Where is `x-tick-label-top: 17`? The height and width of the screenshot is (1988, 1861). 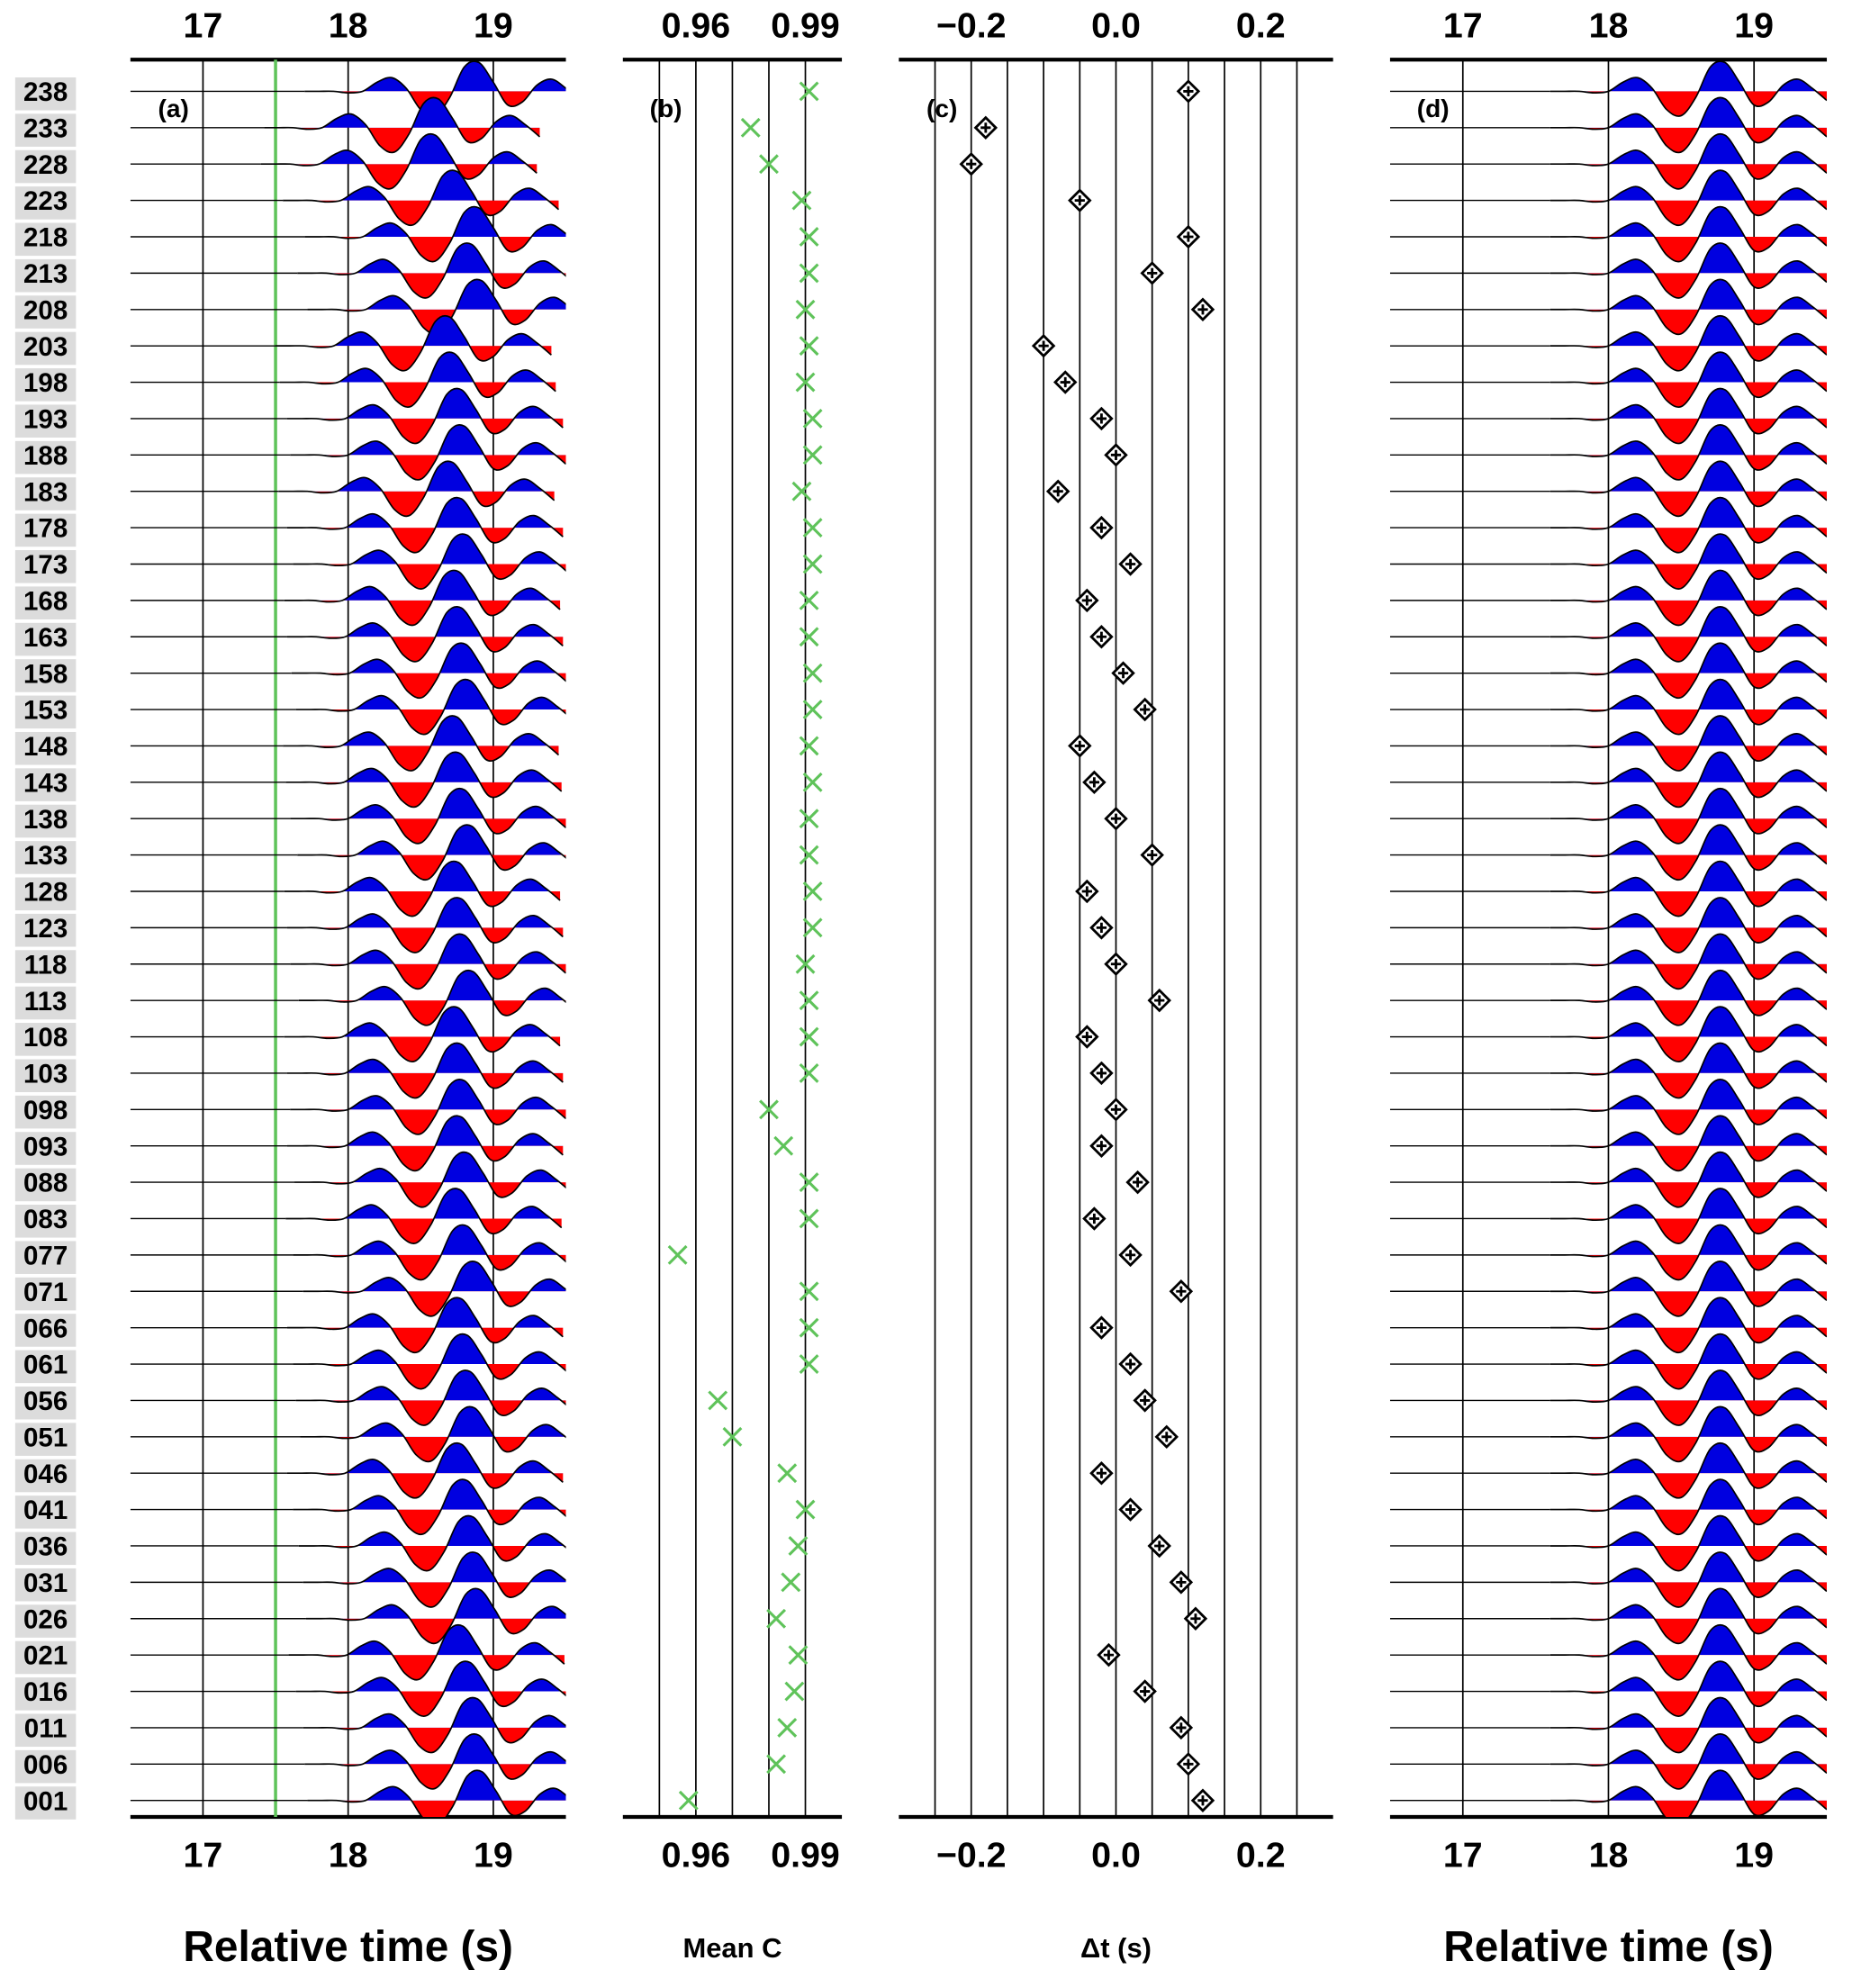 x-tick-label-top: 17 is located at coordinates (1463, 26).